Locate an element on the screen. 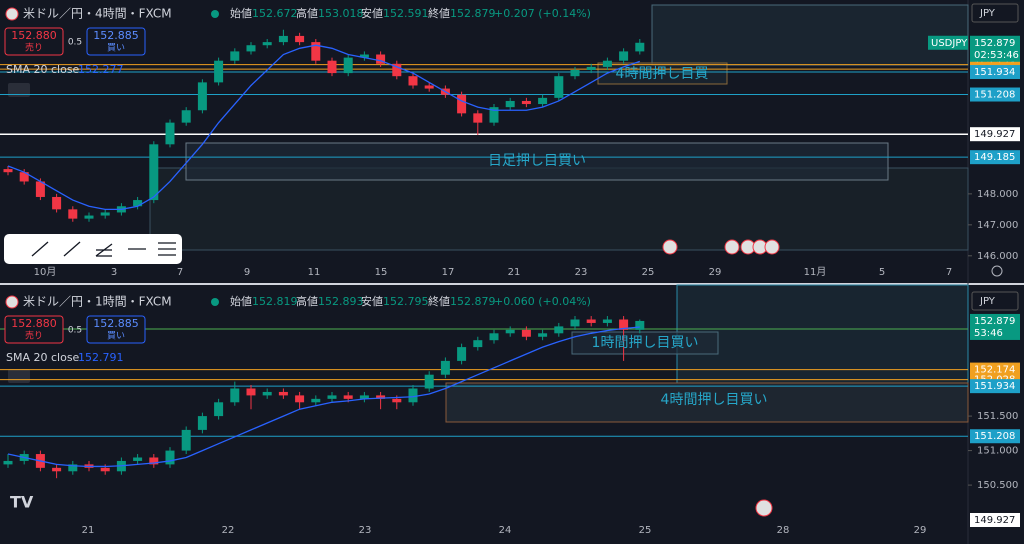 This screenshot has width=1024, height=544. y-tick-label: 151.000 is located at coordinates (997, 451).